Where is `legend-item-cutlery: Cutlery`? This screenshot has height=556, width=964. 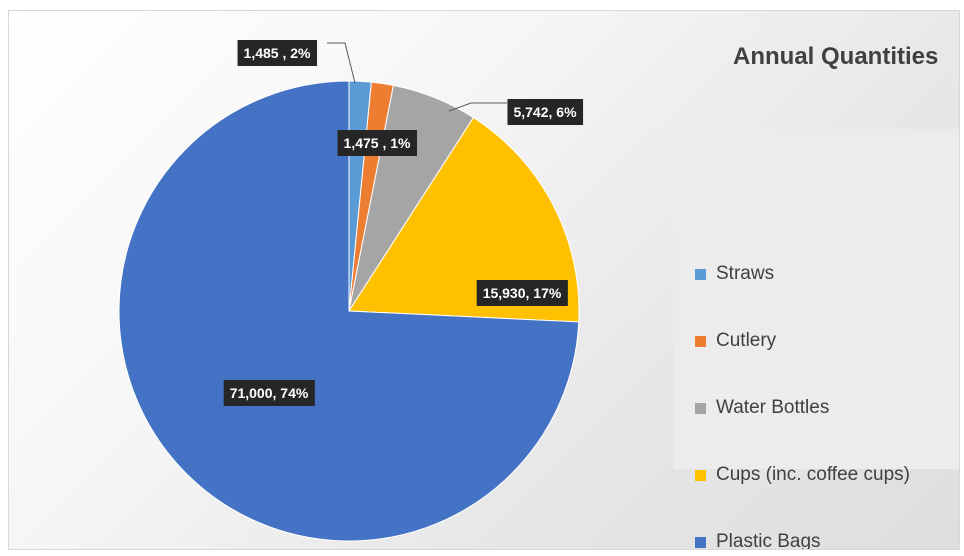 legend-item-cutlery: Cutlery is located at coordinates (735, 341).